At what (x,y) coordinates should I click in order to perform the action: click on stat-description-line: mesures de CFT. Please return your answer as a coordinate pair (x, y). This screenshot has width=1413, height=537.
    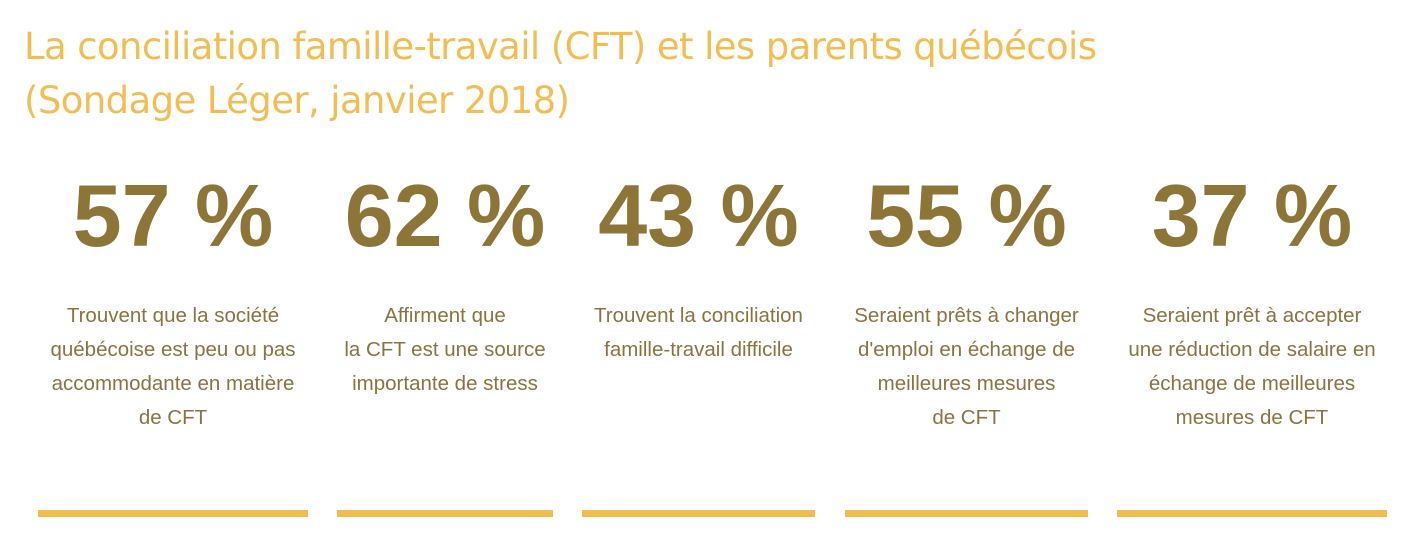
    Looking at the image, I should click on (1252, 417).